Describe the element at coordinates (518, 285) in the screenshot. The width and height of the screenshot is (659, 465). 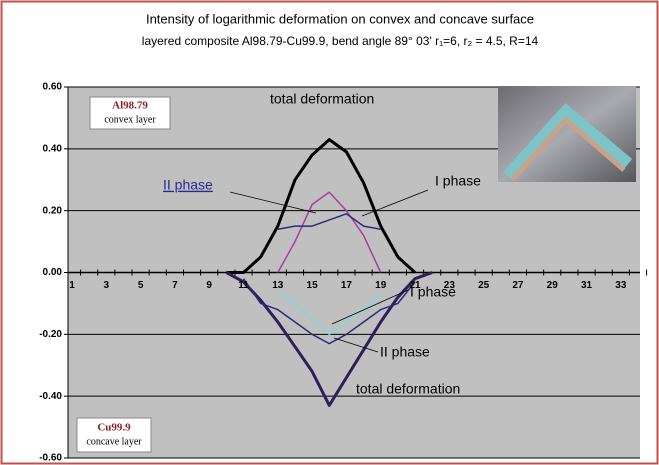
I see `x-tick-label: 27` at that location.